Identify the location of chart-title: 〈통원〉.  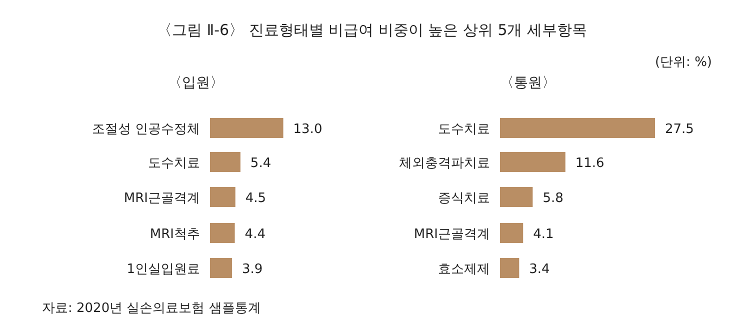
(528, 83).